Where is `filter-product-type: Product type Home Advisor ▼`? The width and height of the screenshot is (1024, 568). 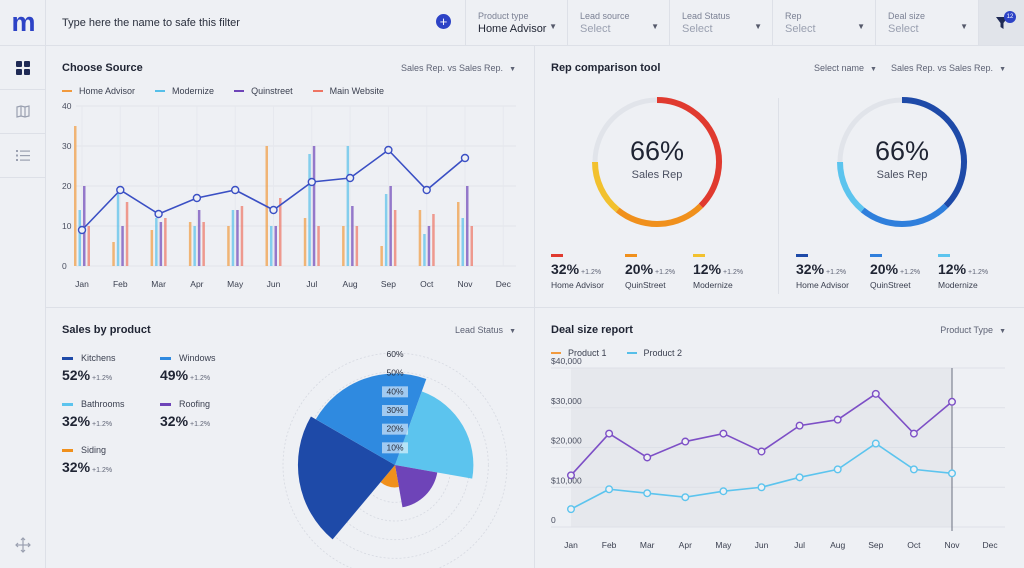 filter-product-type: Product type Home Advisor ▼ is located at coordinates (516, 22).